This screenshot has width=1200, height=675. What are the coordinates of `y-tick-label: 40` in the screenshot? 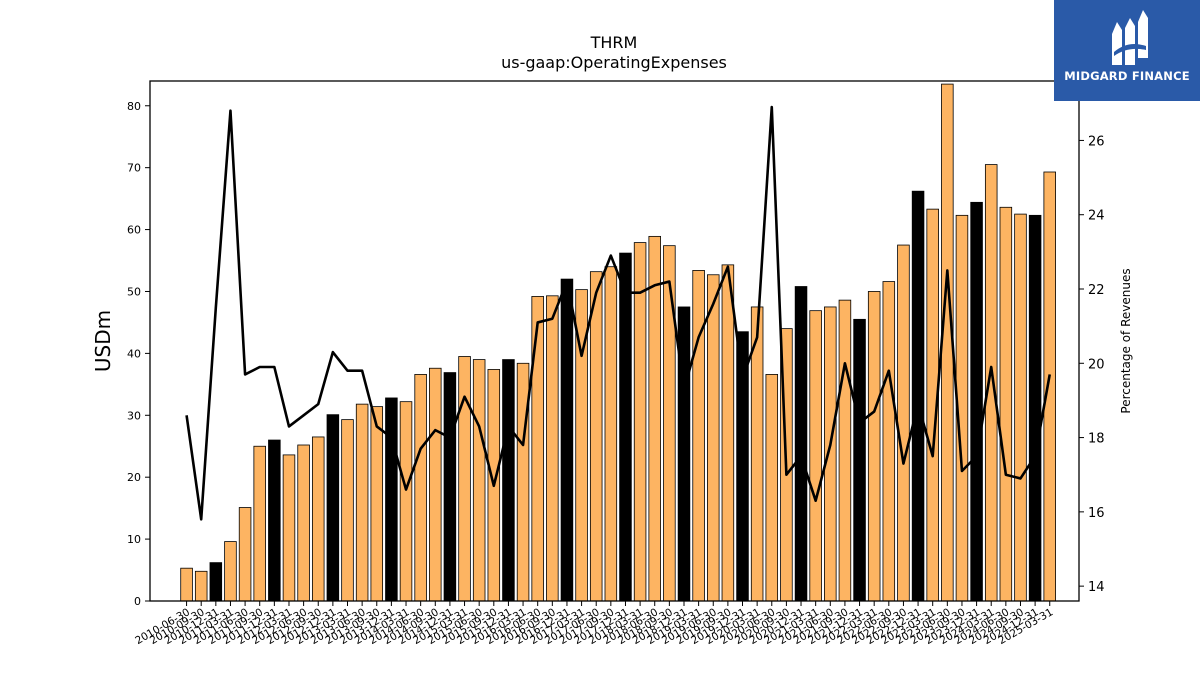 It's located at (134, 353).